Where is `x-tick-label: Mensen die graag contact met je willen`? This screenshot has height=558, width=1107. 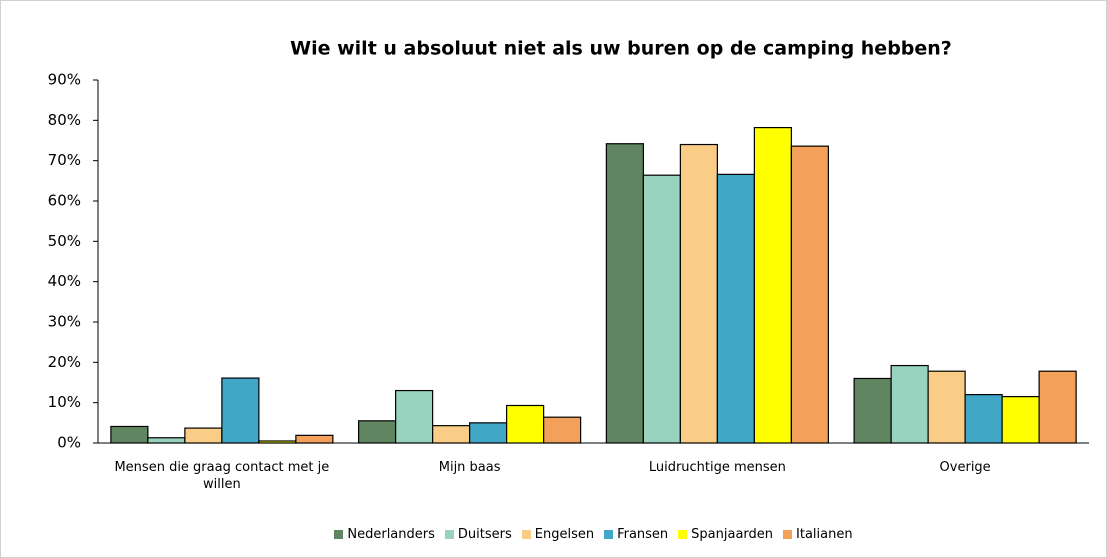
x-tick-label: Mensen die graag contact met je willen is located at coordinates (222, 476).